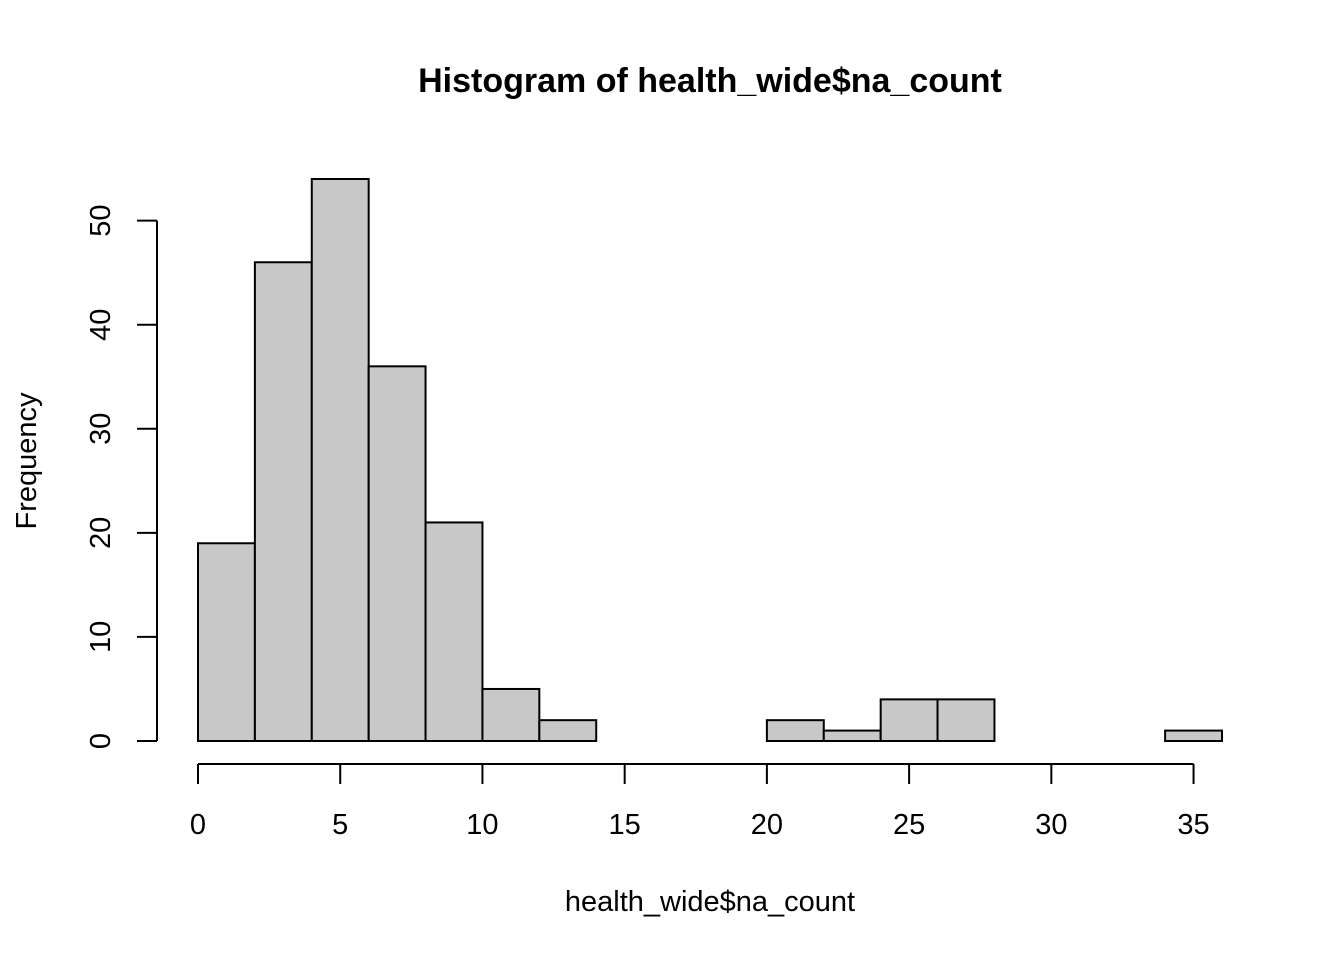 This screenshot has width=1344, height=960. Describe the element at coordinates (101, 220) in the screenshot. I see `y-tick-label: 50` at that location.